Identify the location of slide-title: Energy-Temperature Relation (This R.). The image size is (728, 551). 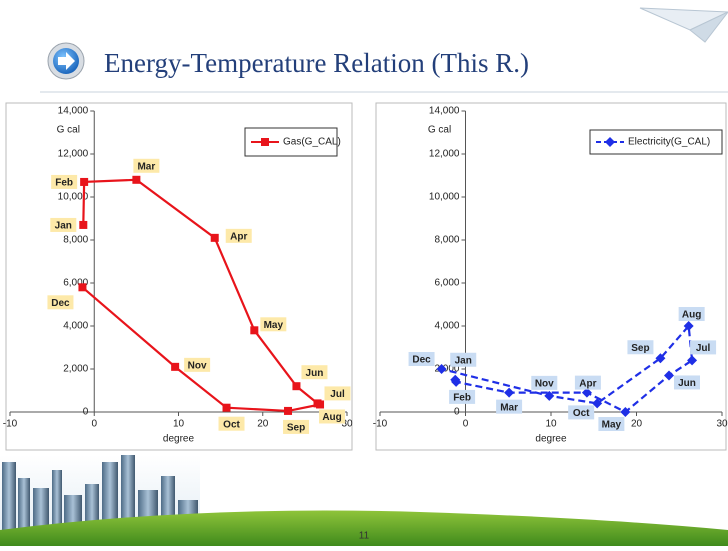
(316, 63).